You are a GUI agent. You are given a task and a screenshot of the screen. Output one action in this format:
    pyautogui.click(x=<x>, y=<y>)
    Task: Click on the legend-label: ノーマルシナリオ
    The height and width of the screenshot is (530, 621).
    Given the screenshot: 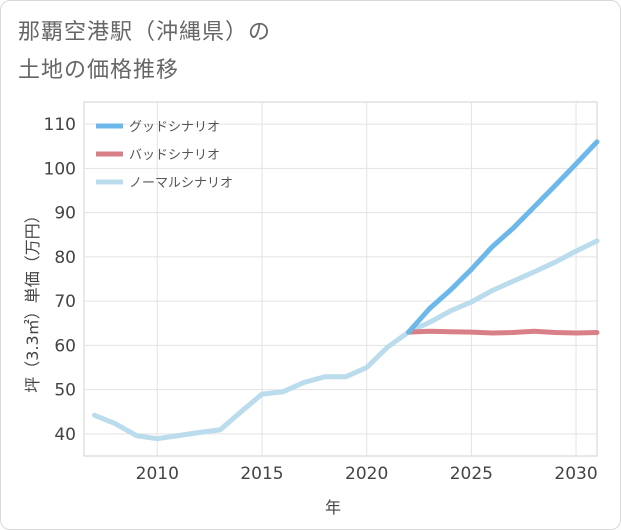 What is the action you would take?
    pyautogui.click(x=181, y=183)
    